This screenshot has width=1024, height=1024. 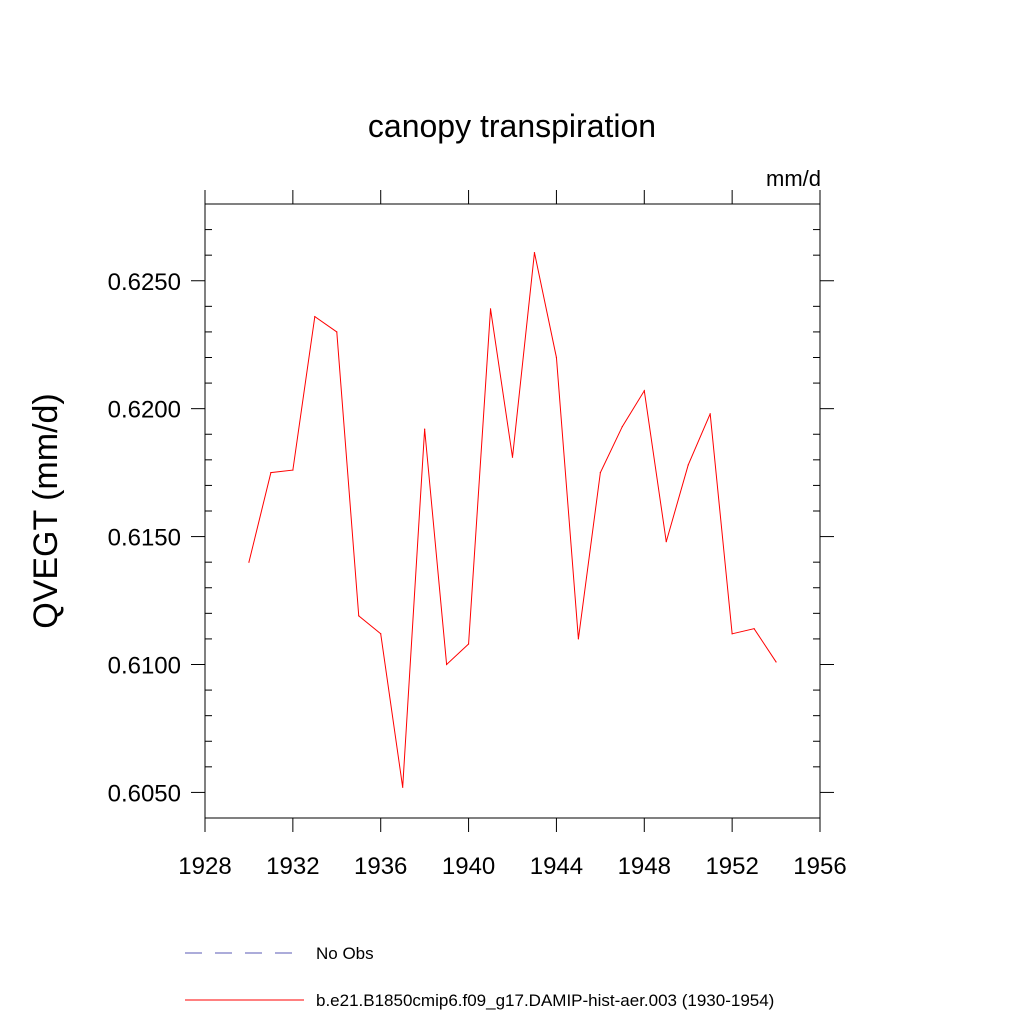 What do you see at coordinates (144, 666) in the screenshot?
I see `y-tick-label: 0.6100` at bounding box center [144, 666].